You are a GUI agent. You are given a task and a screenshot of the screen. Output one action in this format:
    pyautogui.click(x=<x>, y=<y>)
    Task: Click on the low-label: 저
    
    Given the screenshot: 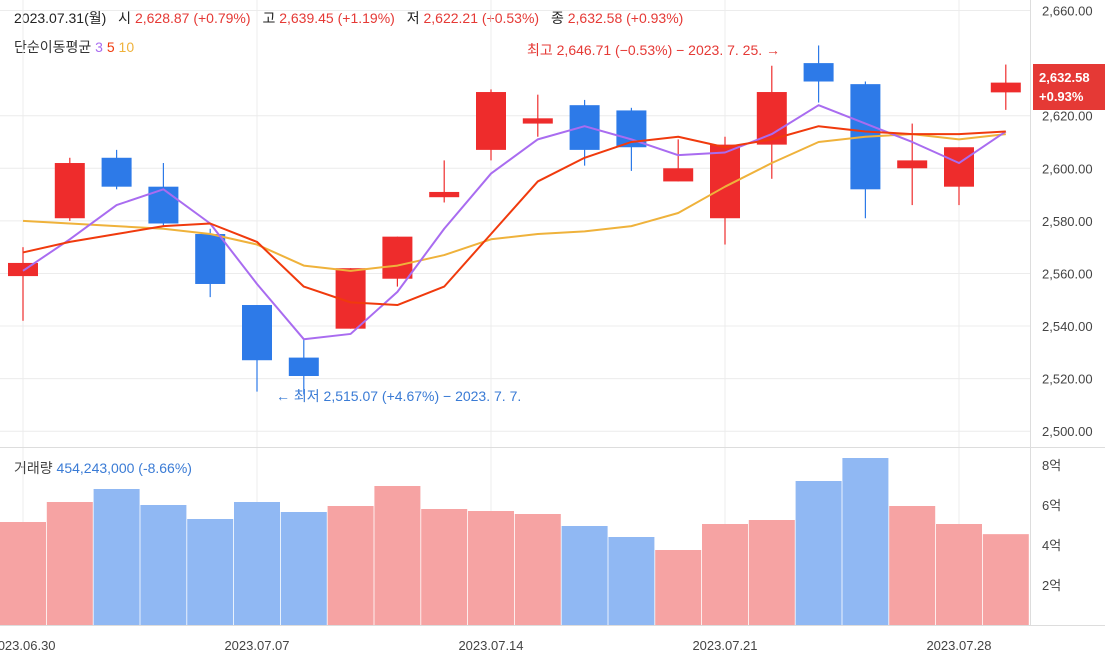 What is the action you would take?
    pyautogui.click(x=413, y=18)
    